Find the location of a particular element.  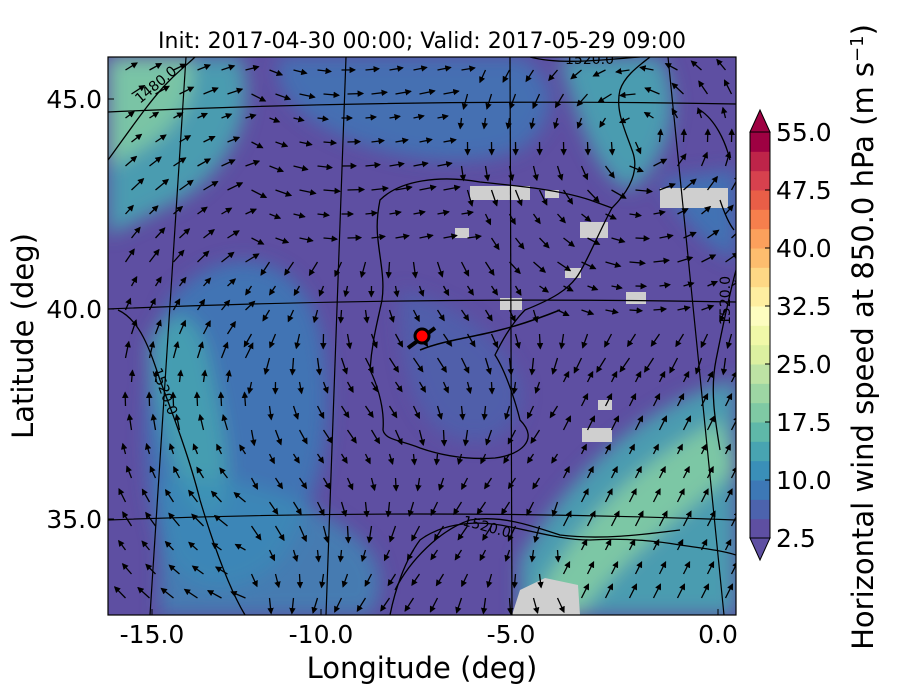

colorbar-ticks: 2.5 10.0 17.5 25.0 32.5 40.0 47.5 55.0 is located at coordinates (798, 335).